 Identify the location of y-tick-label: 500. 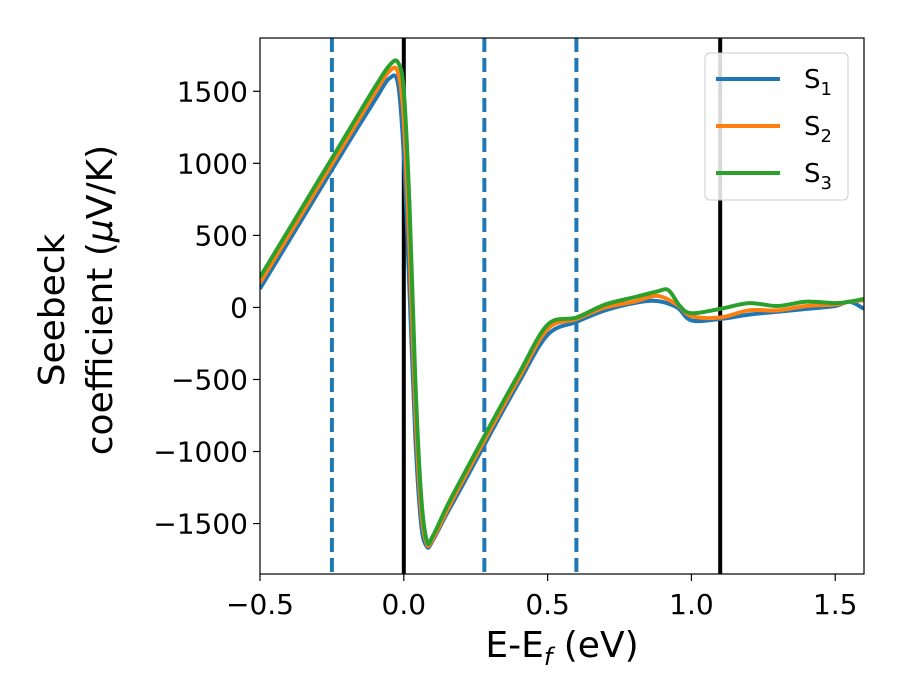
(221, 235).